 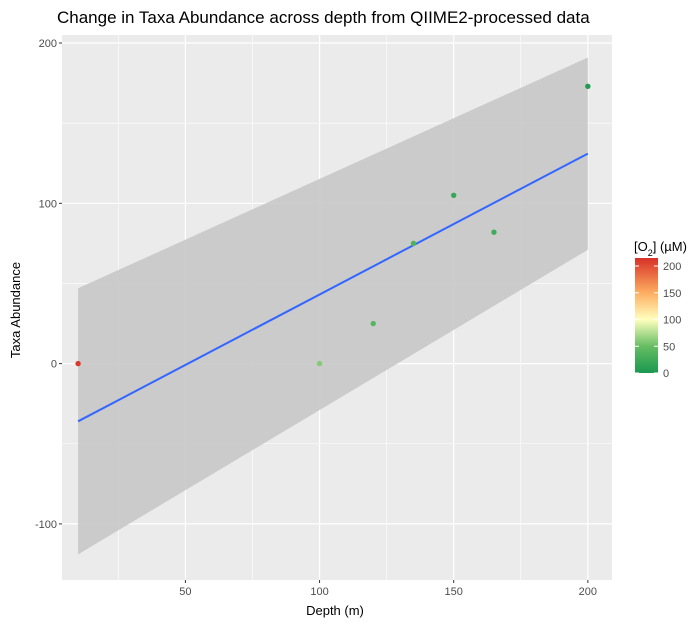 What do you see at coordinates (454, 592) in the screenshot?
I see `x-tick-label: 150` at bounding box center [454, 592].